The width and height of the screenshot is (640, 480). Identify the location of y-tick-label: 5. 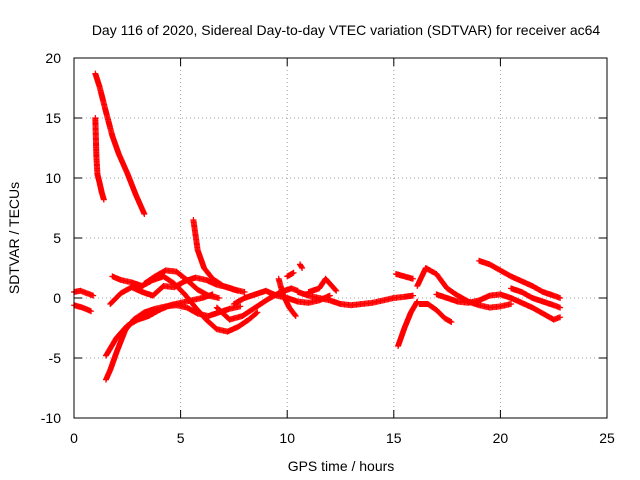
(57, 238).